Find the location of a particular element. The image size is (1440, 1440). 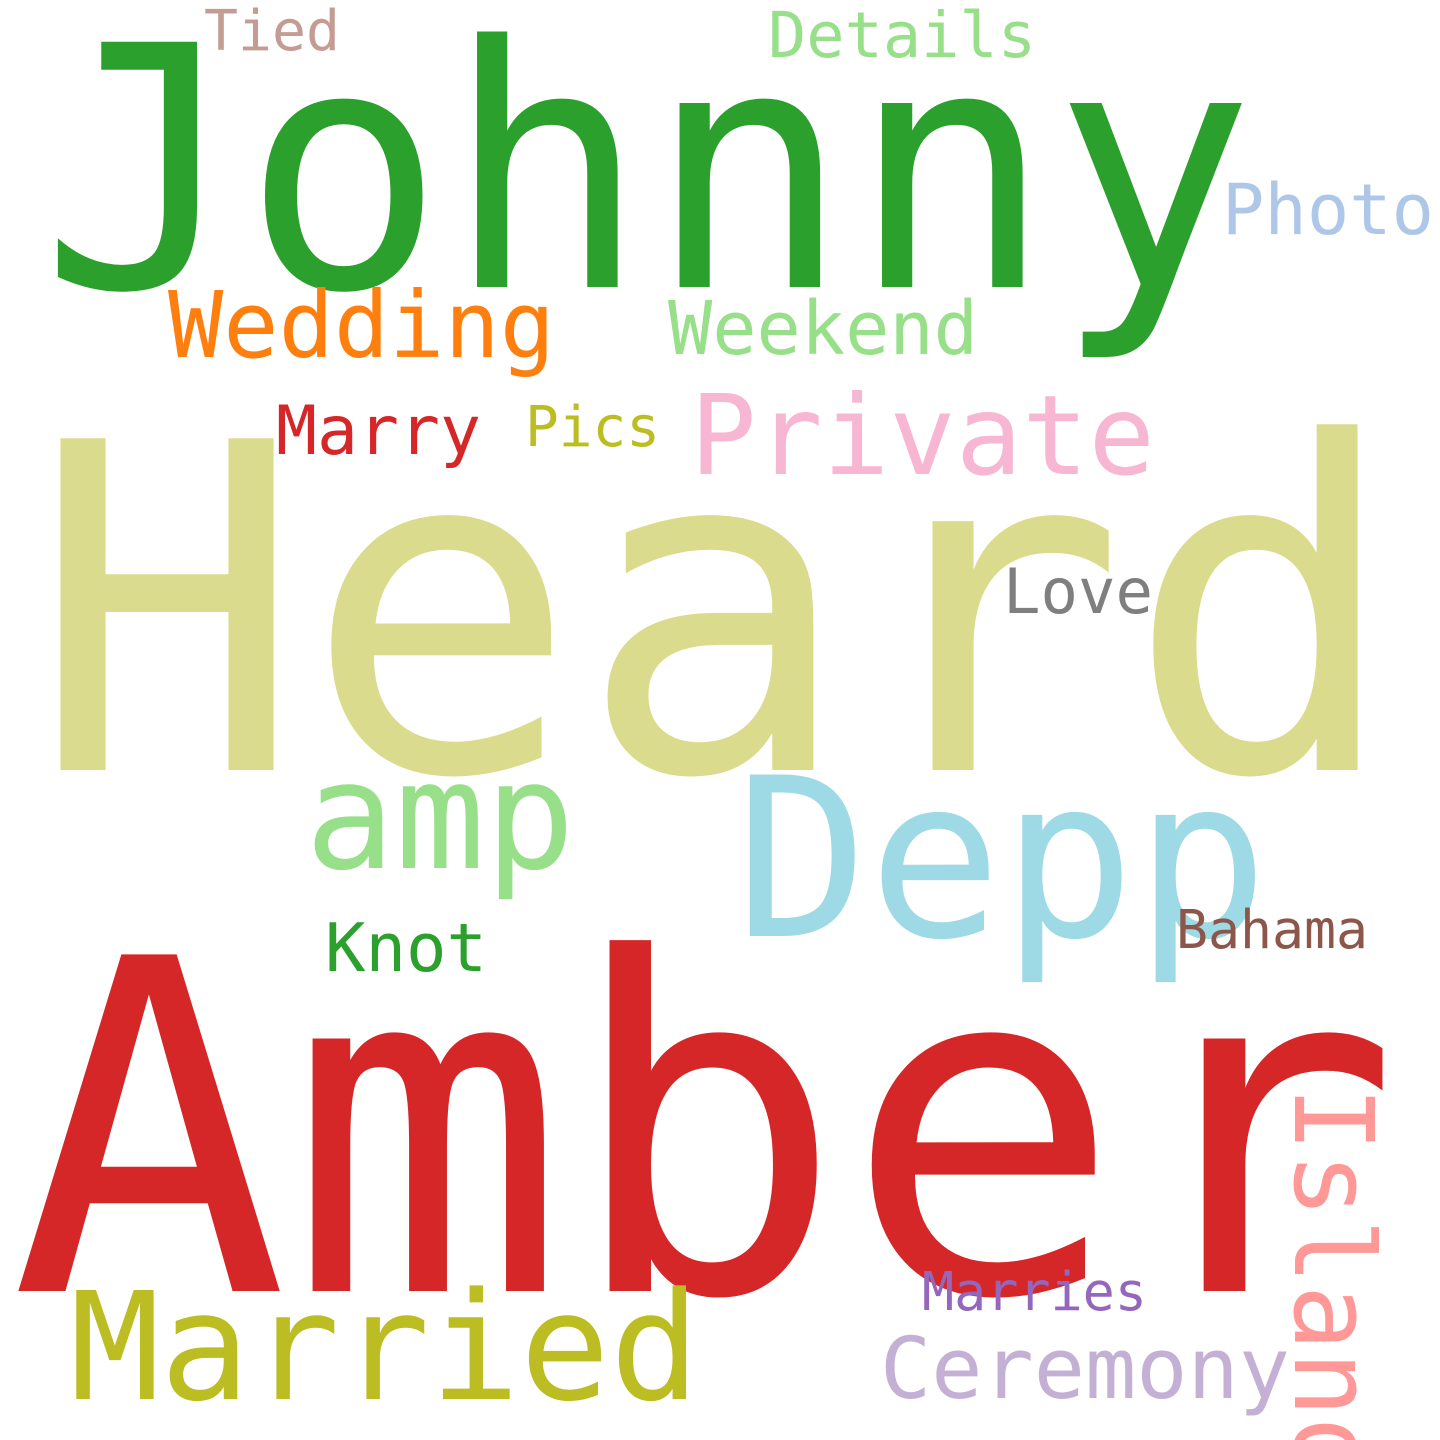

word-pics: Pics is located at coordinates (592, 428).